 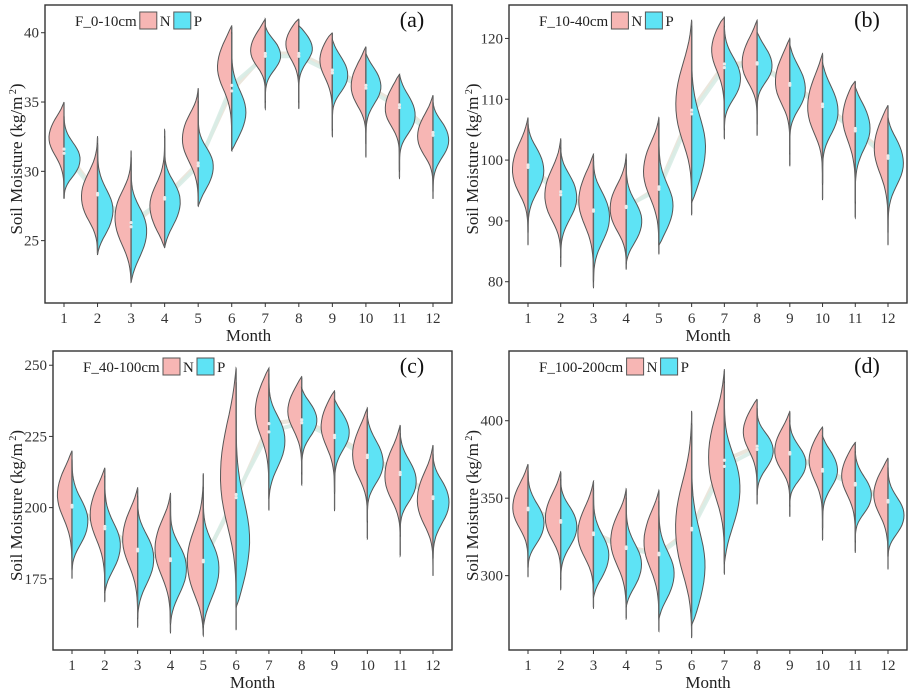 I want to click on legend: F_40-100cm N P, so click(x=154, y=366).